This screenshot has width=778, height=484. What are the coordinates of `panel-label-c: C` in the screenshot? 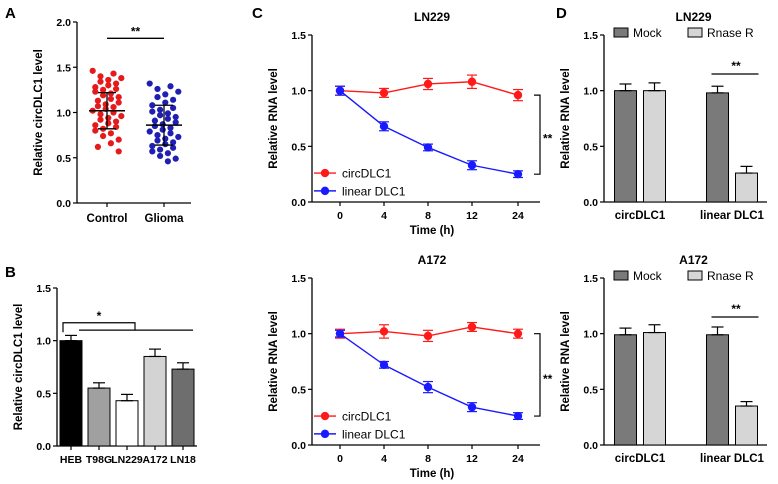 It's located at (257, 13).